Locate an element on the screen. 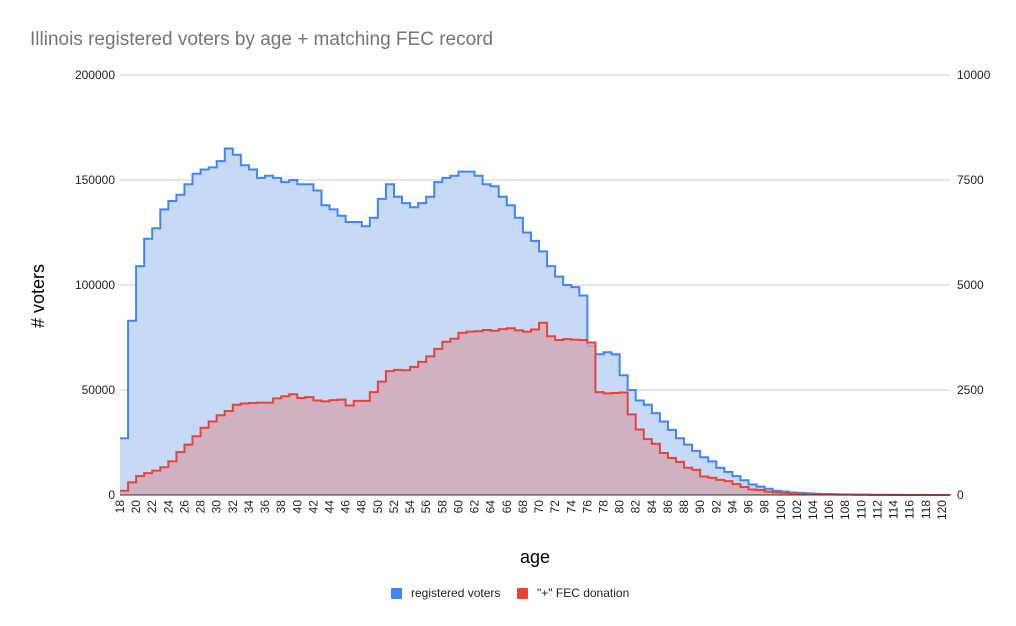 The width and height of the screenshot is (1016, 626). x-tick-label: 58 is located at coordinates (442, 507).